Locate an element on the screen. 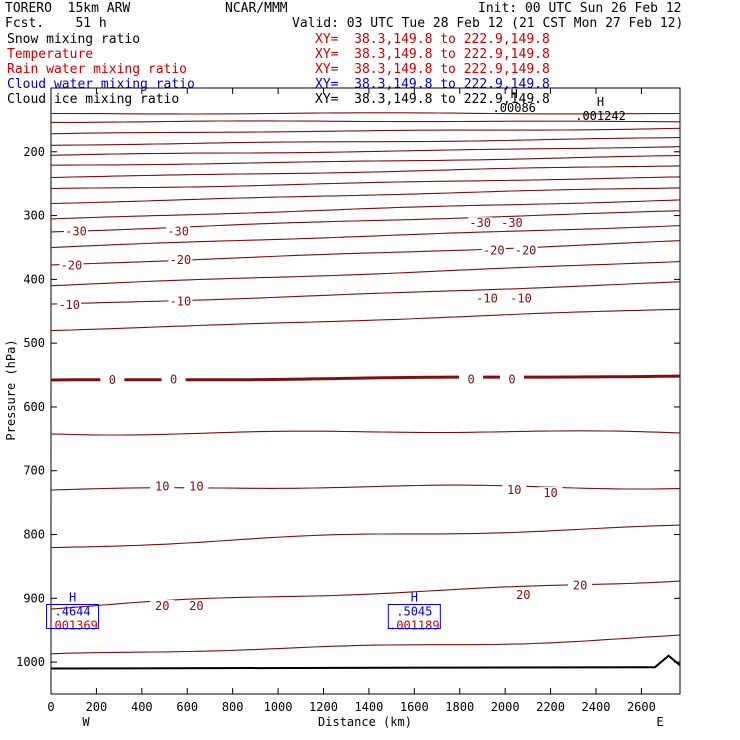 The width and height of the screenshot is (740, 740). y-tick-label: 800 is located at coordinates (34, 535).